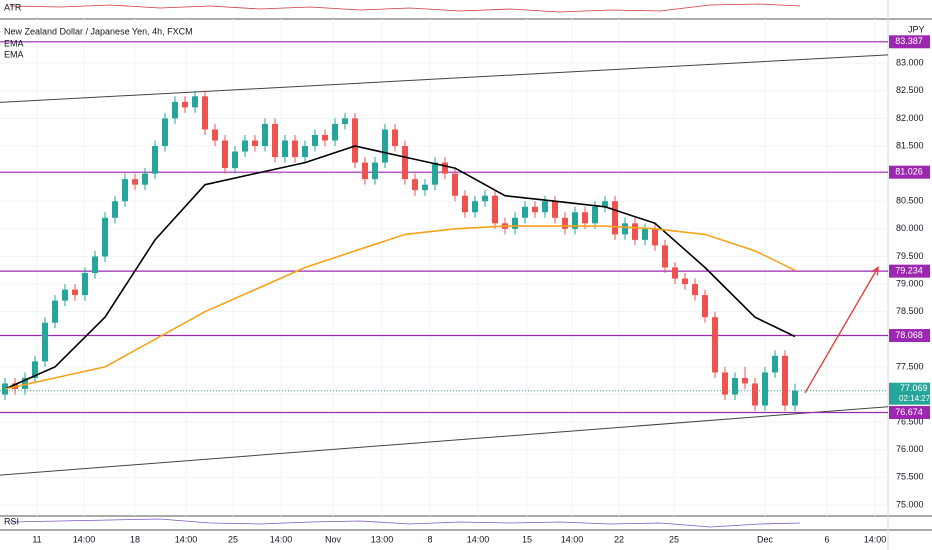  I want to click on currency-label: JPY, so click(916, 29).